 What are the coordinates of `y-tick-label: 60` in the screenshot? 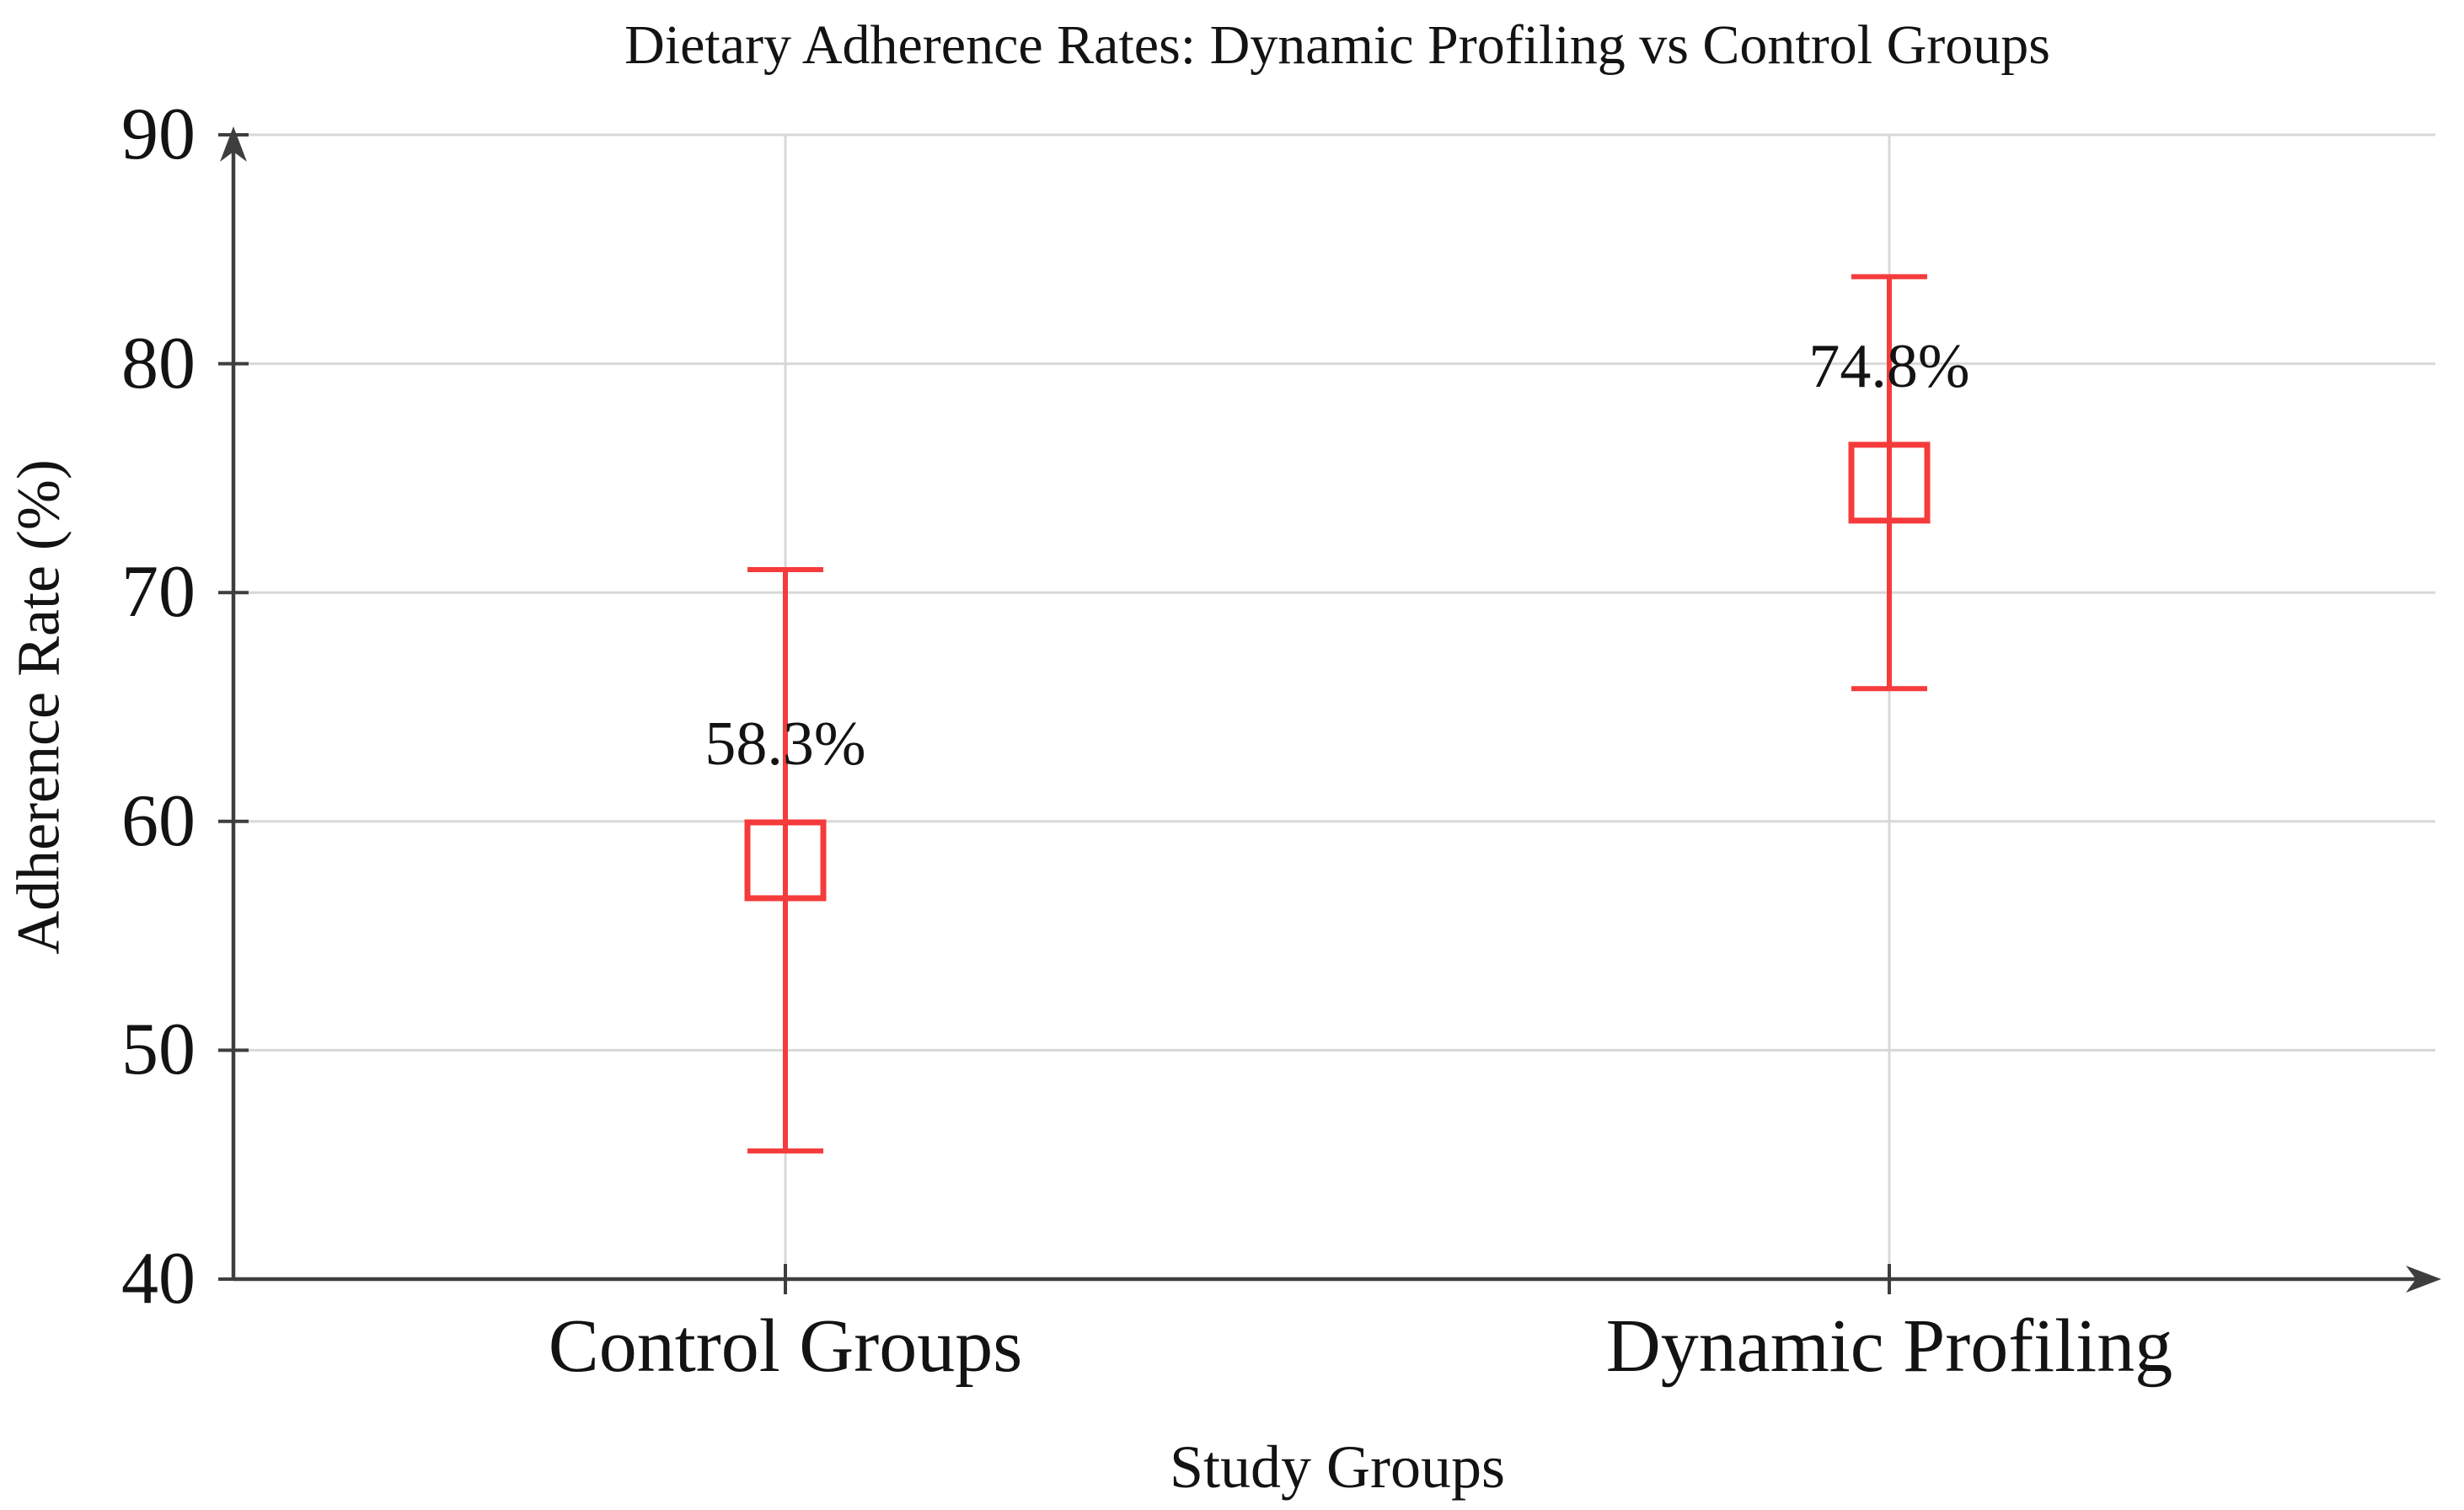 It's located at (159, 821).